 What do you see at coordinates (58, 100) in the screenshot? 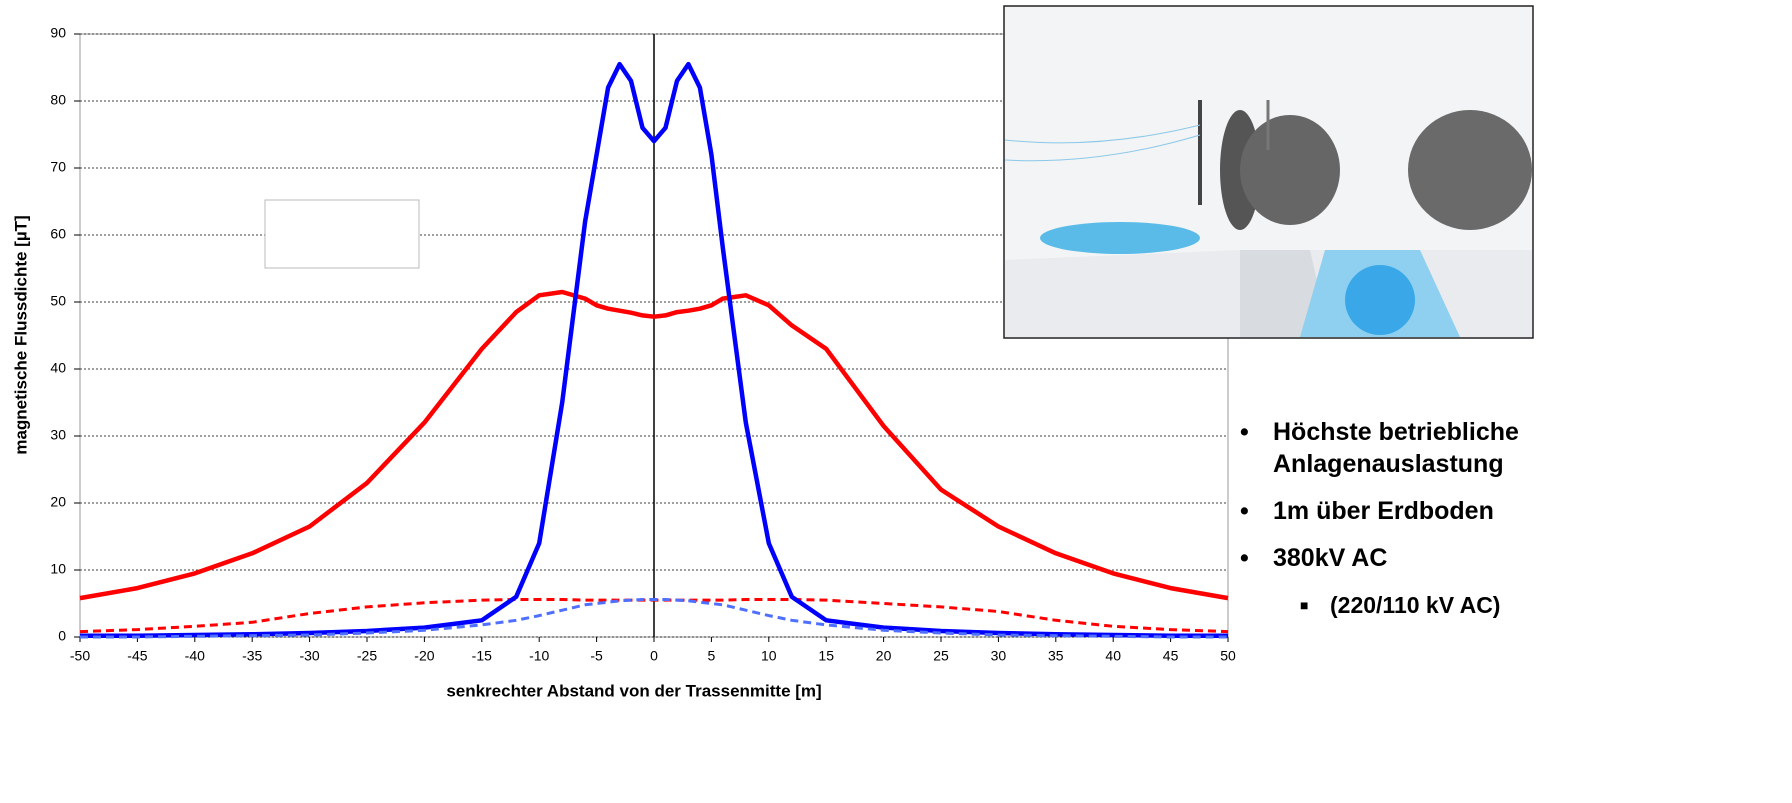
I see `y-tick-label: 80` at bounding box center [58, 100].